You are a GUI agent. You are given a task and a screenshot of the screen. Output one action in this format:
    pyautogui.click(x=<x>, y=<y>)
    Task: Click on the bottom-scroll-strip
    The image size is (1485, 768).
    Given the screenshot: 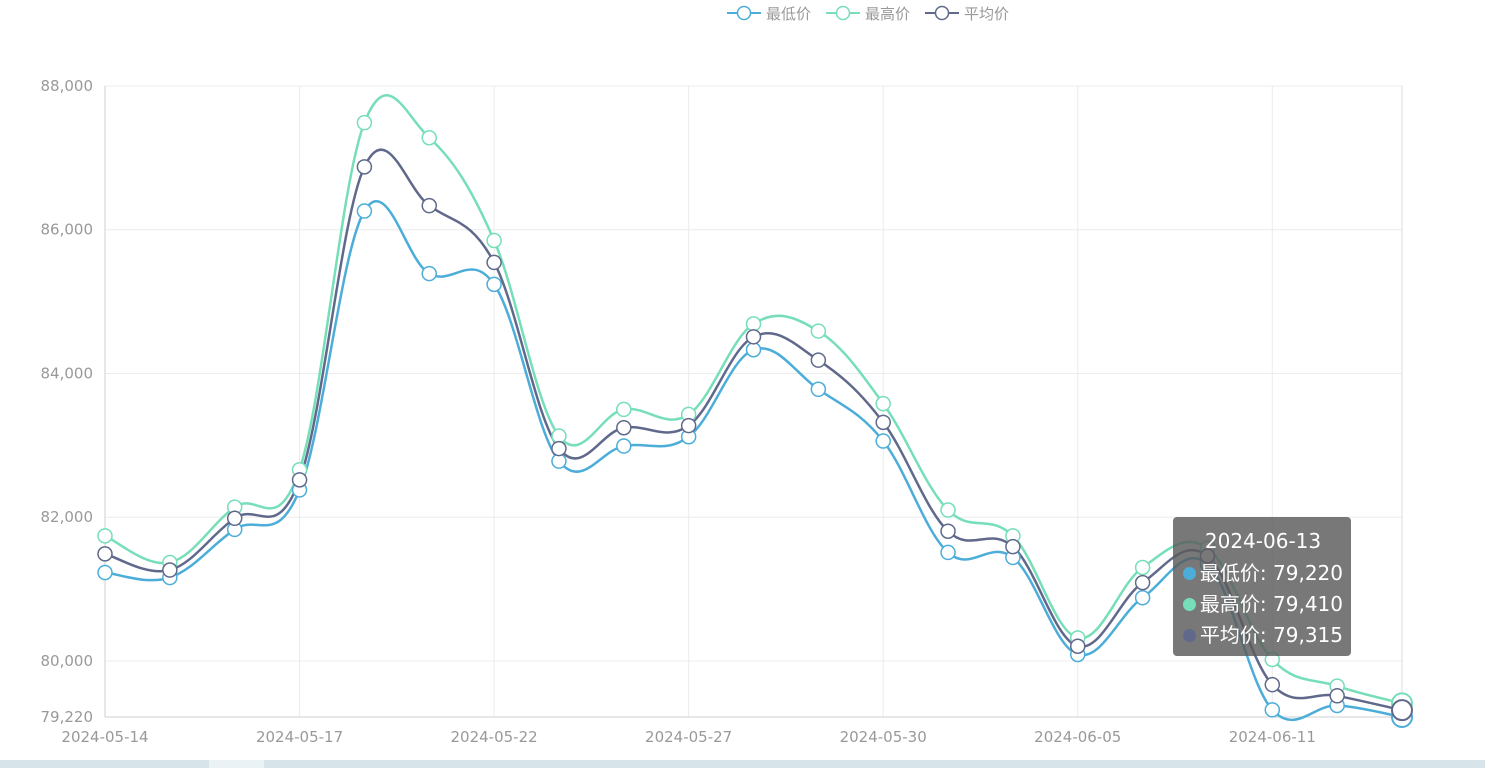 What is the action you would take?
    pyautogui.click(x=742, y=764)
    